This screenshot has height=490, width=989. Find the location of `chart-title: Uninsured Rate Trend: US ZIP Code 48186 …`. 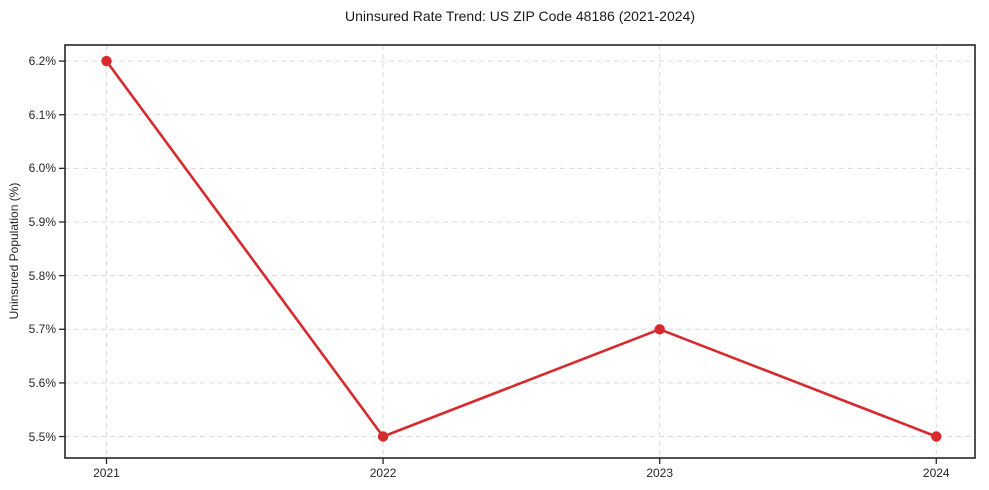

chart-title: Uninsured Rate Trend: US ZIP Code 48186 … is located at coordinates (520, 16).